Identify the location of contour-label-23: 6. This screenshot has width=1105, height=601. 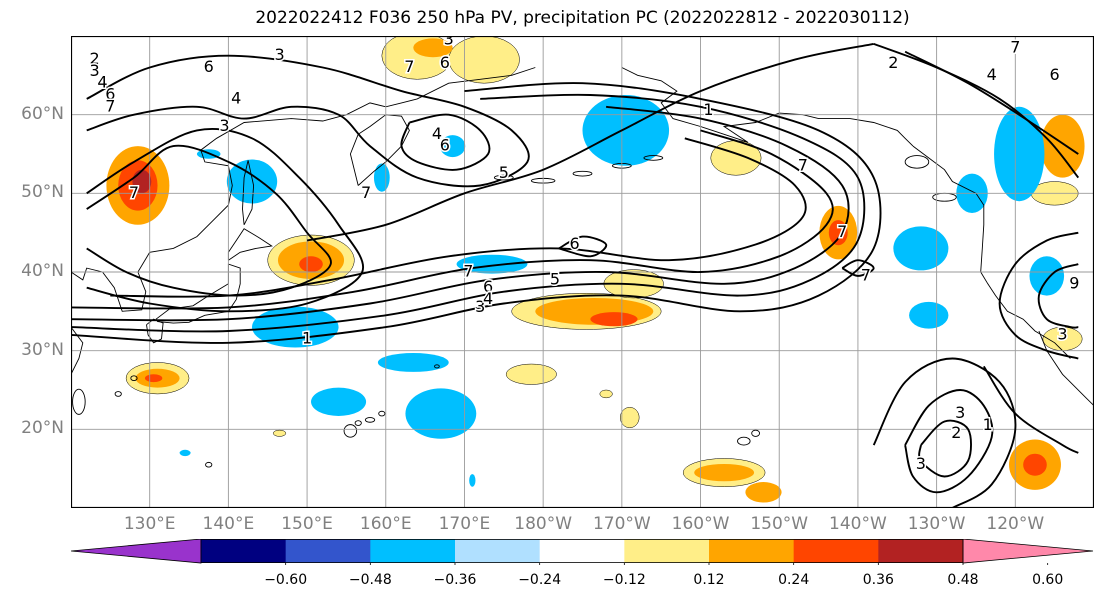
(488, 286).